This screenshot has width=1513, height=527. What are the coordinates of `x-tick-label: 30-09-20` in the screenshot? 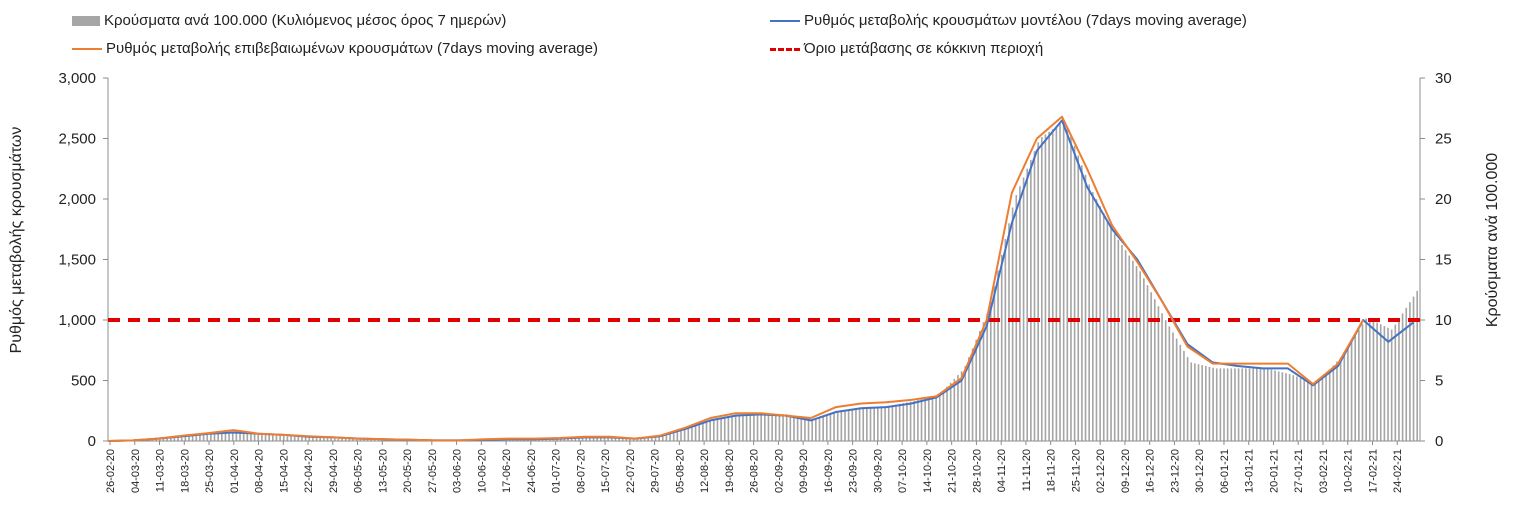 It's located at (878, 471).